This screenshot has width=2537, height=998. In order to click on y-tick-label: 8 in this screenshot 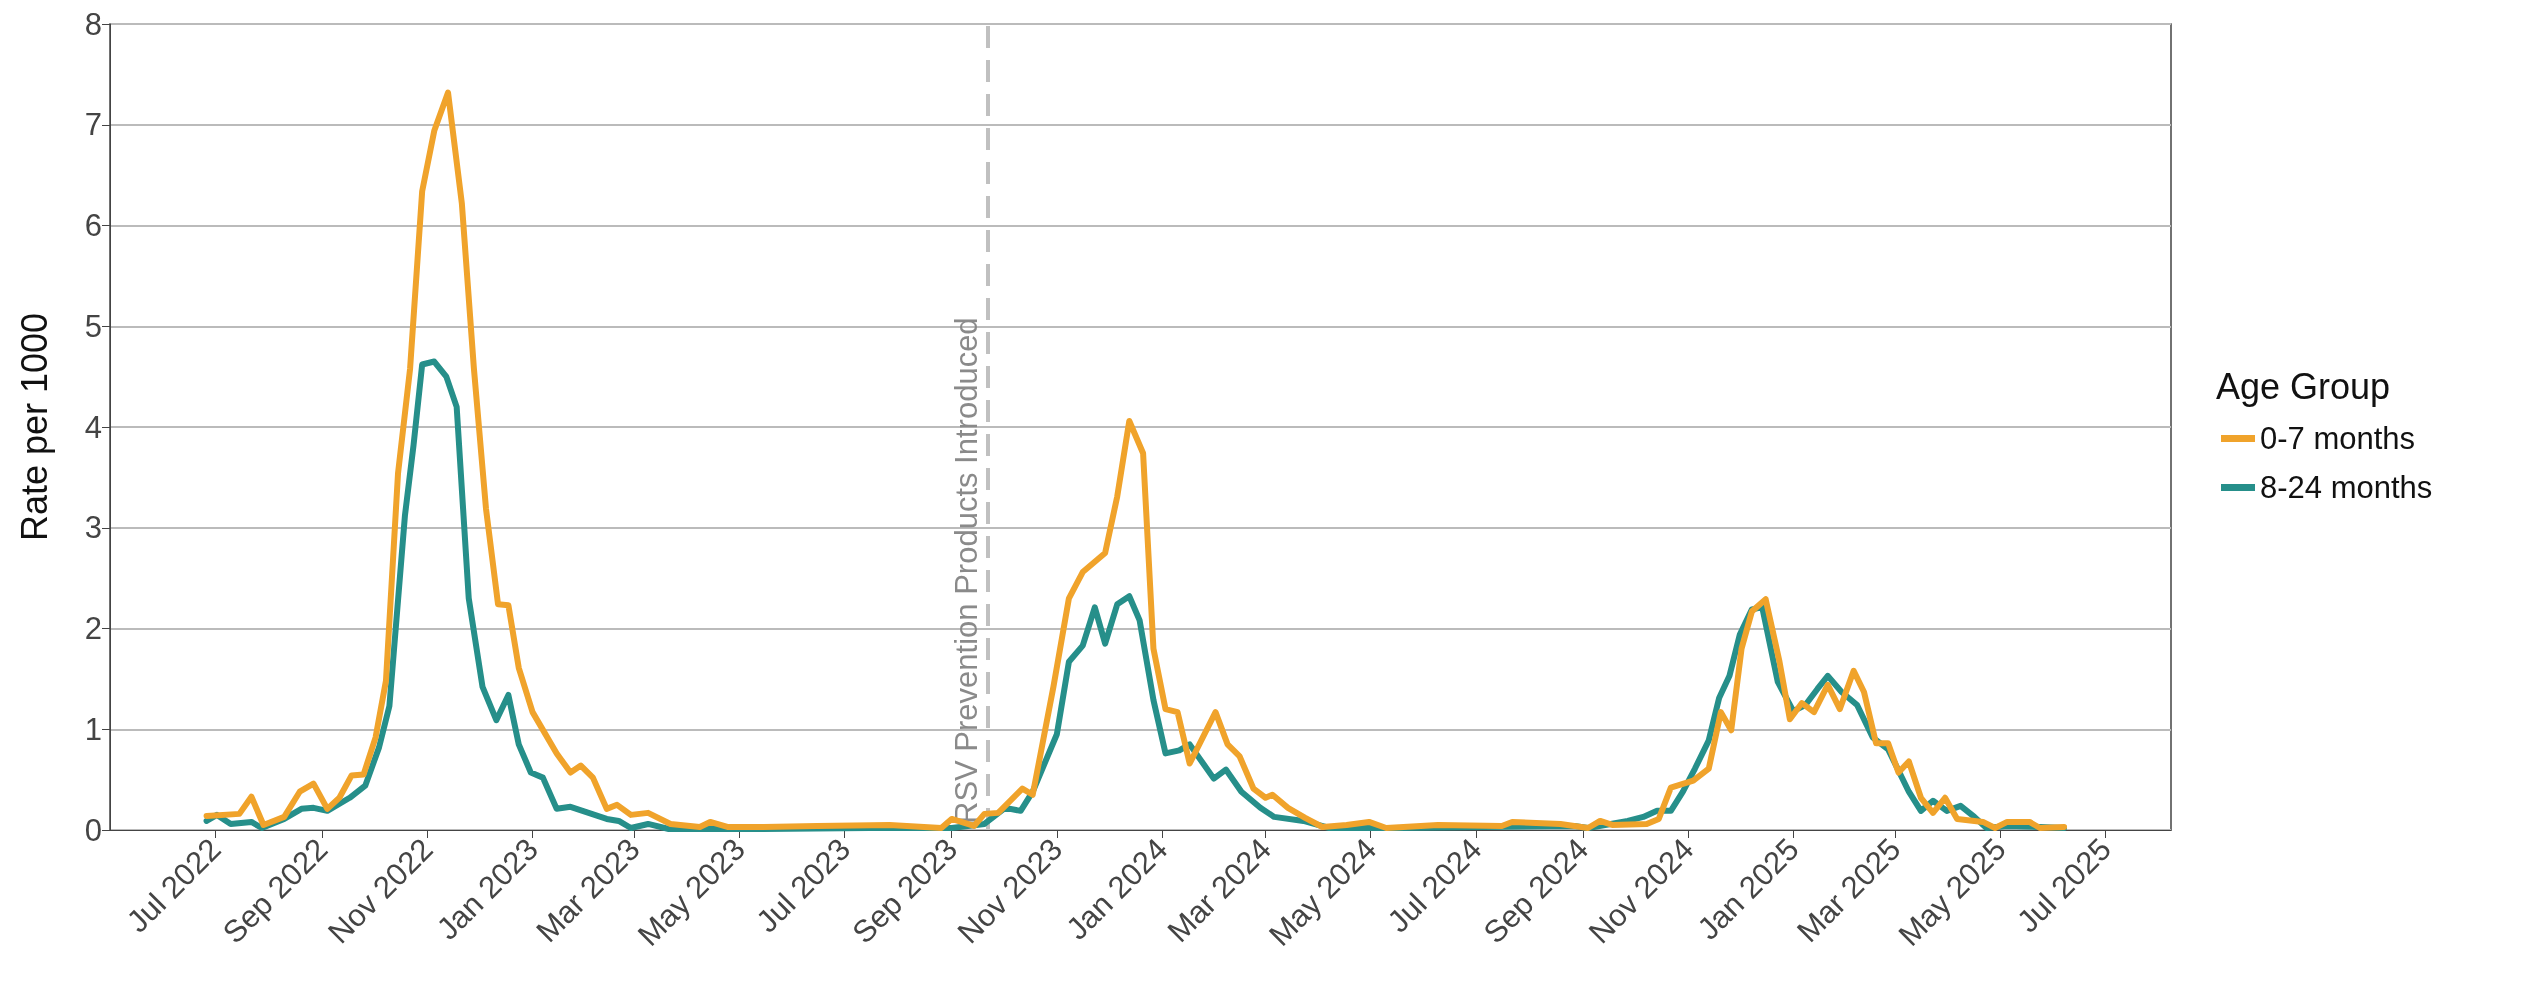, I will do `click(93, 24)`.